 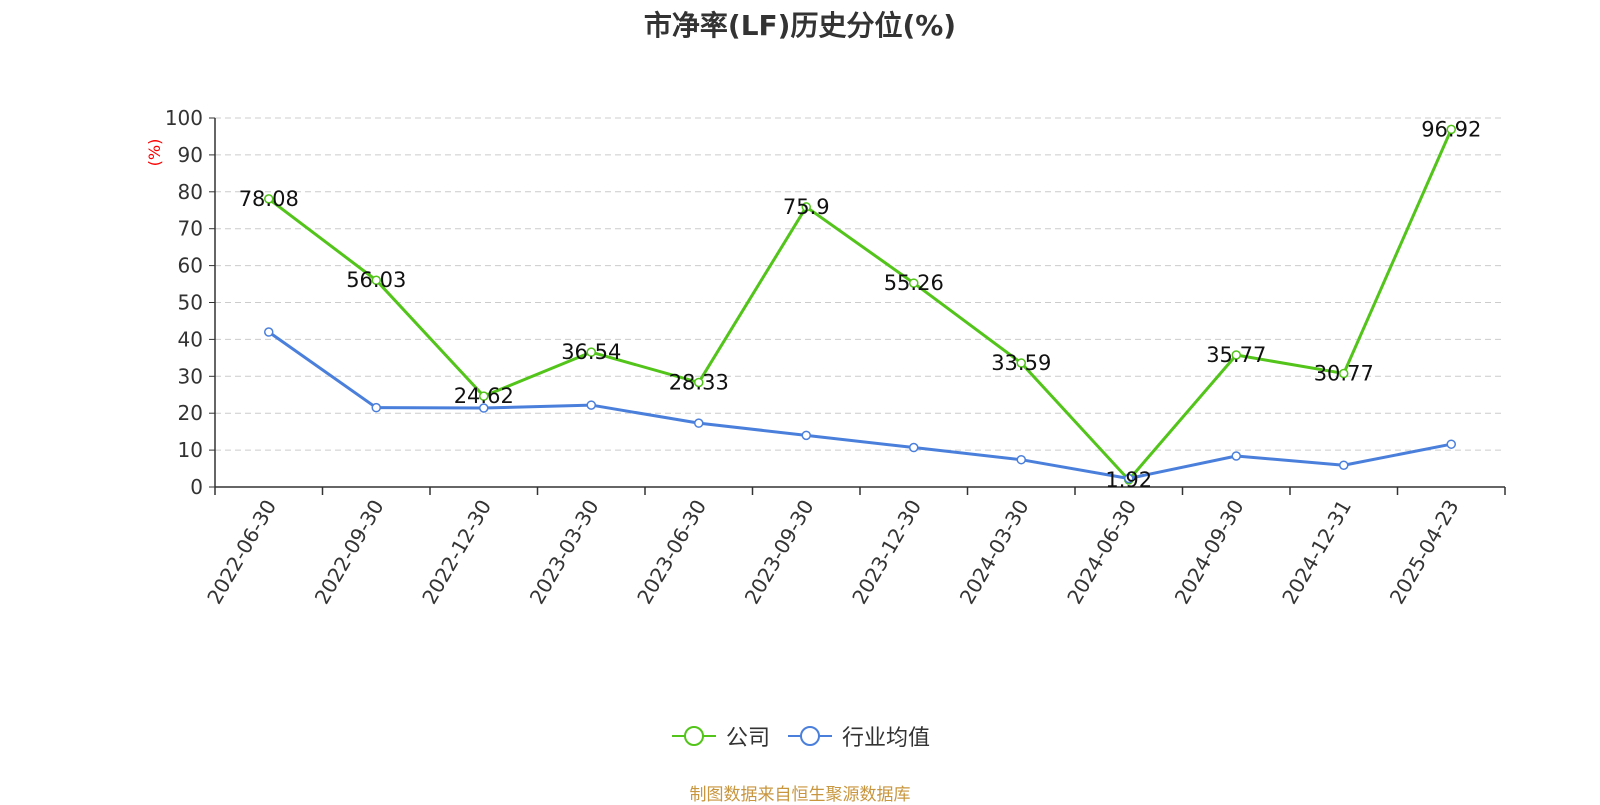 I want to click on y-tick-label: 100, so click(x=184, y=118).